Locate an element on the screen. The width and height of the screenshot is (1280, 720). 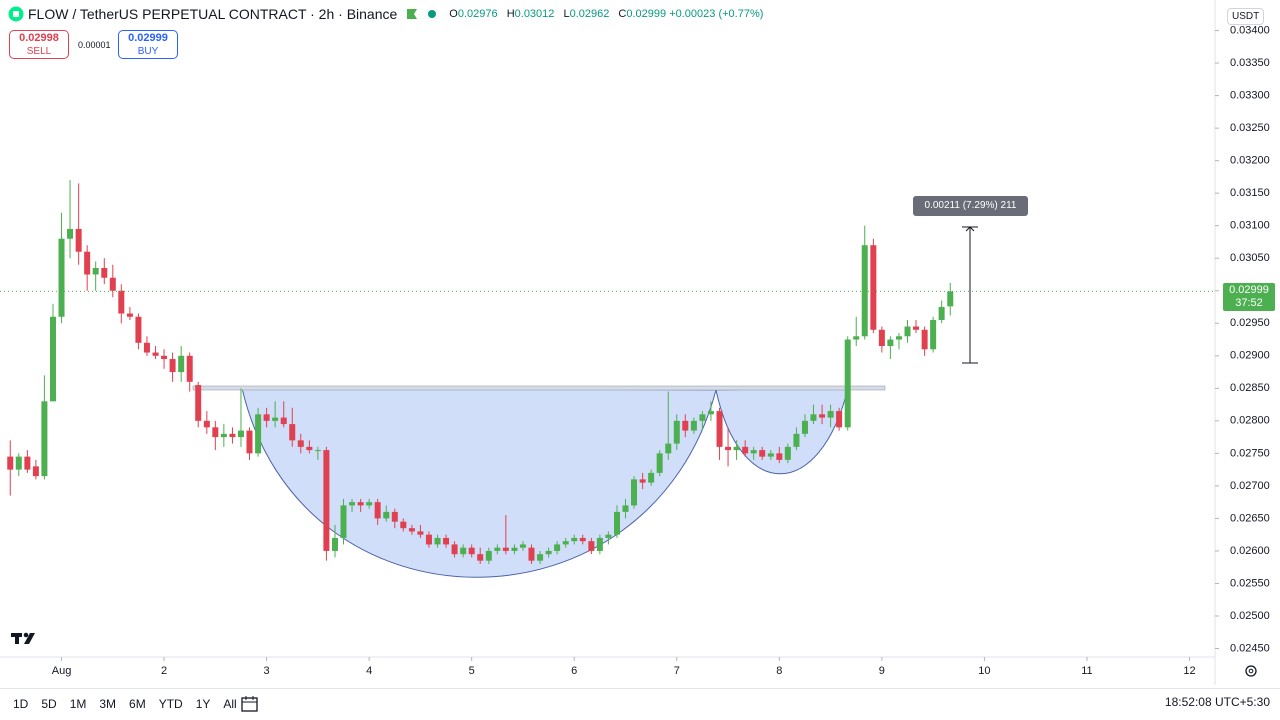
x-tick-label: Aug is located at coordinates (62, 671).